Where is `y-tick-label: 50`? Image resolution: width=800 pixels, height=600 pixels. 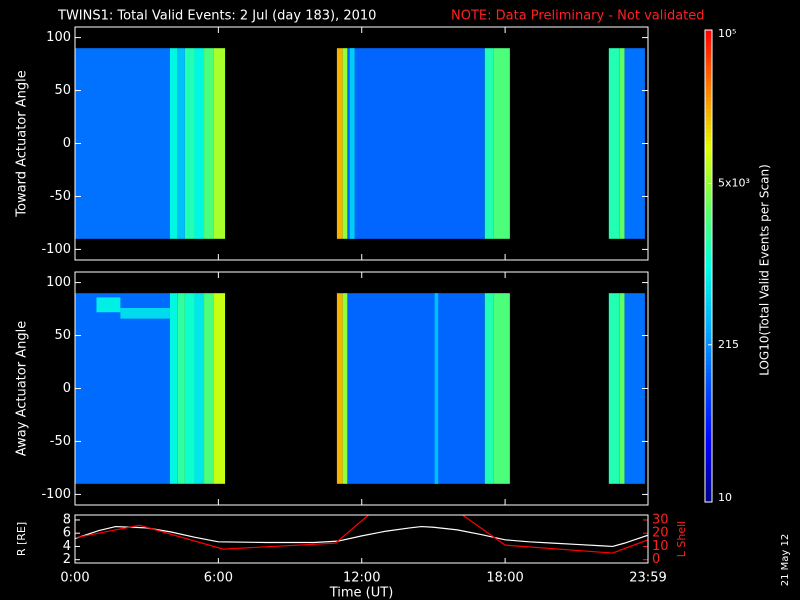
y-tick-label: 50 is located at coordinates (62, 90).